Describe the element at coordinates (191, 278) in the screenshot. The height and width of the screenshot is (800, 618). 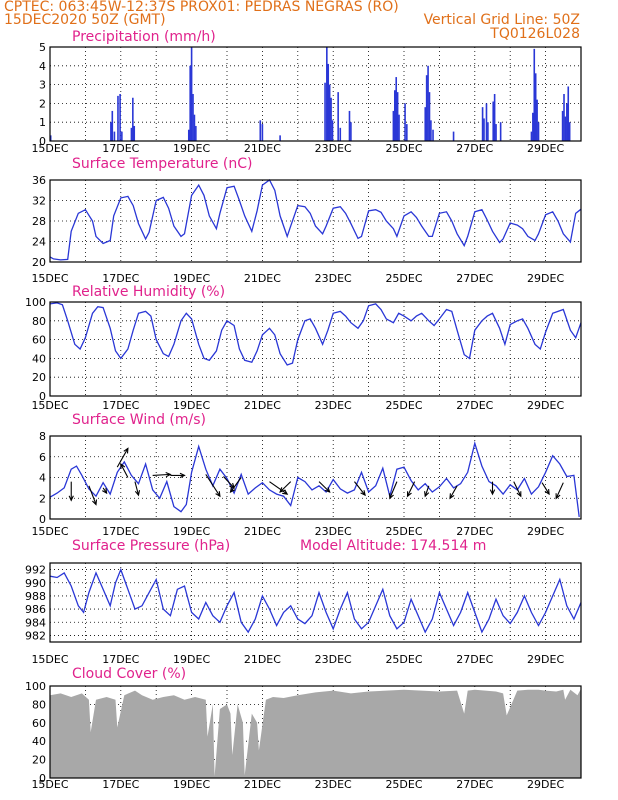
I see `x-tick-label: 19DEC` at that location.